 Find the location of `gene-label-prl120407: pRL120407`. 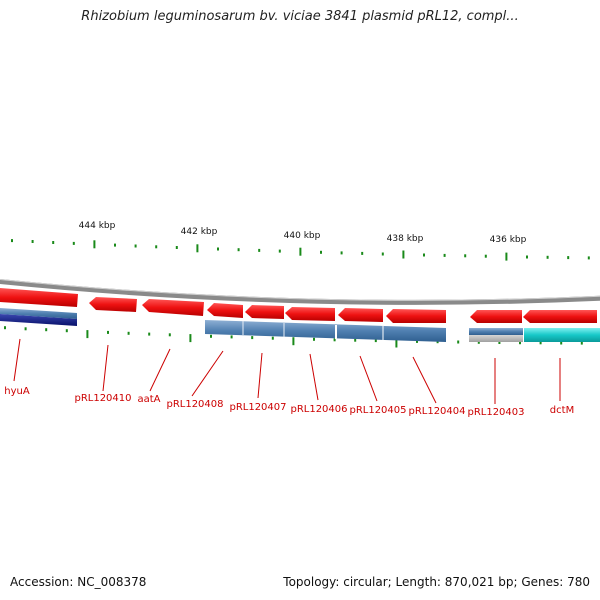

gene-label-prl120407: pRL120407 is located at coordinates (257, 407).